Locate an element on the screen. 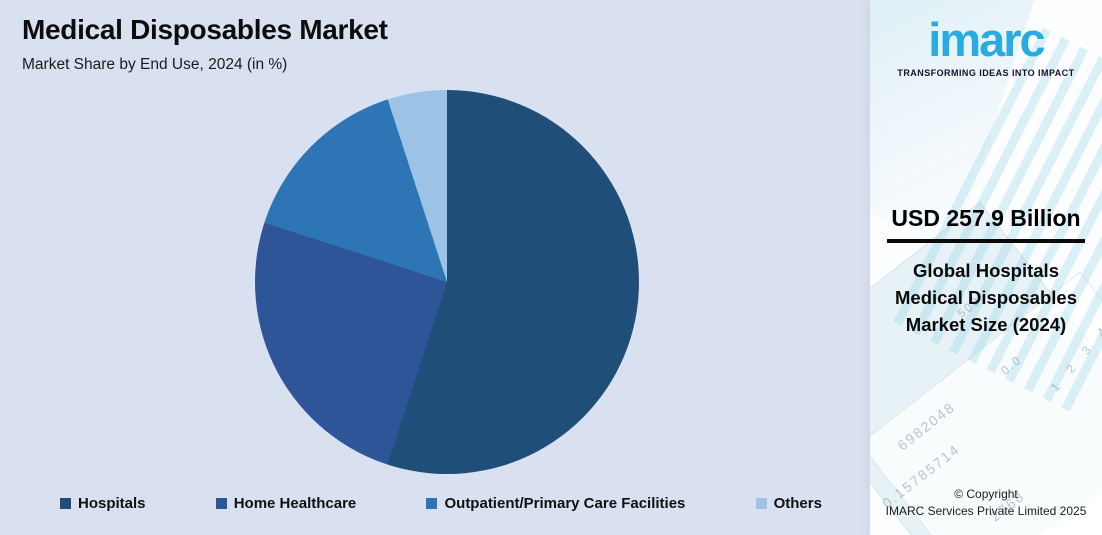  legend-item-outpatient-primary-care-facilities: Outpatient/Primary Care Facilities is located at coordinates (555, 503).